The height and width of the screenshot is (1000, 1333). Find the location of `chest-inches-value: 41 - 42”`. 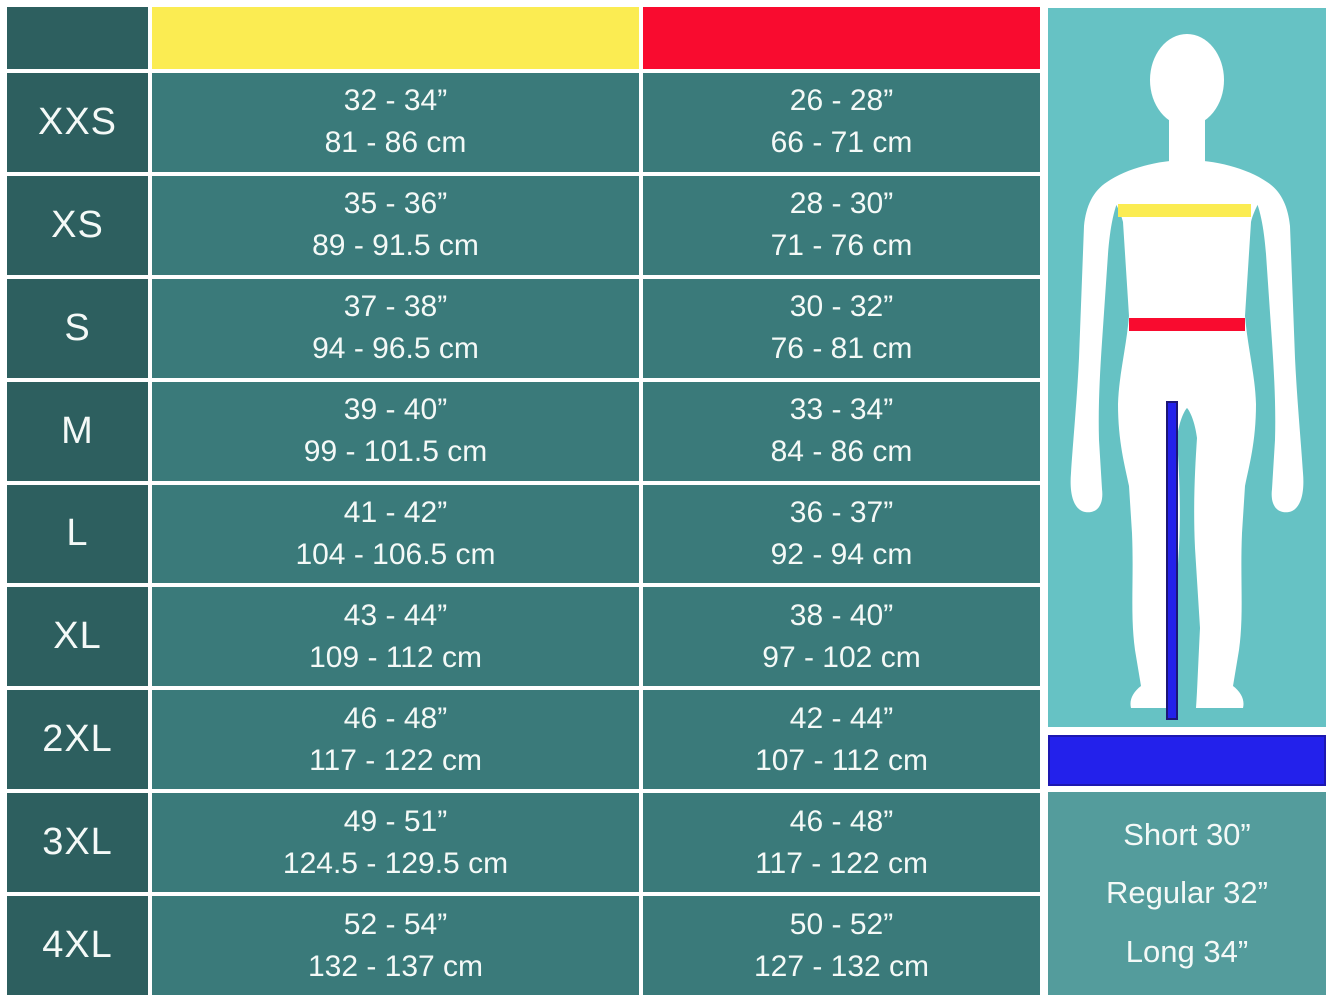

chest-inches-value: 41 - 42” is located at coordinates (395, 512).